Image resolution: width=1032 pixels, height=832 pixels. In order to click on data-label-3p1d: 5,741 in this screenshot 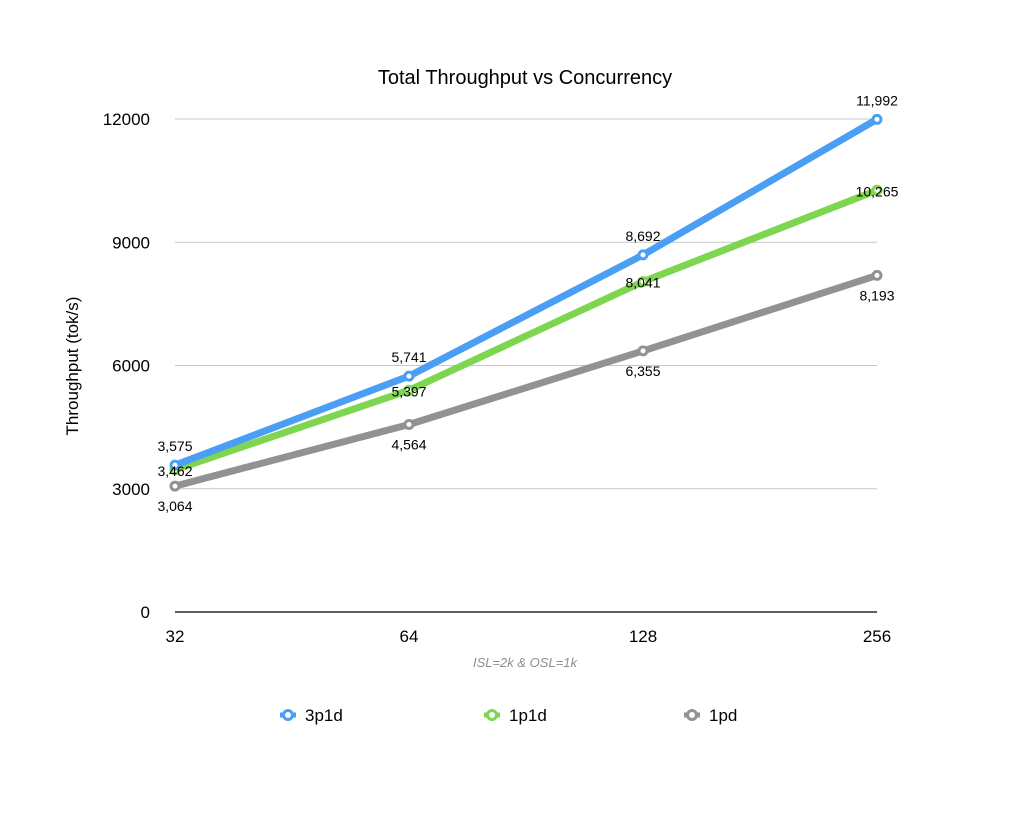, I will do `click(408, 357)`.